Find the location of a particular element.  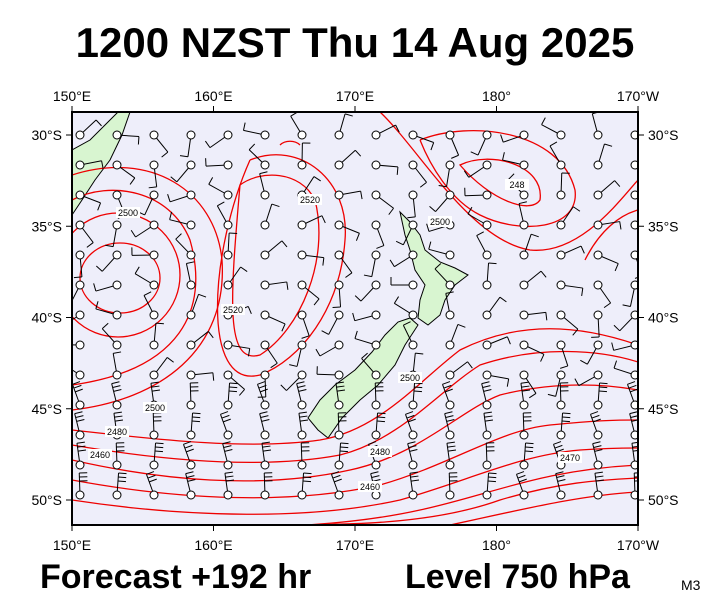

contour-label: 248 is located at coordinates (516, 185).